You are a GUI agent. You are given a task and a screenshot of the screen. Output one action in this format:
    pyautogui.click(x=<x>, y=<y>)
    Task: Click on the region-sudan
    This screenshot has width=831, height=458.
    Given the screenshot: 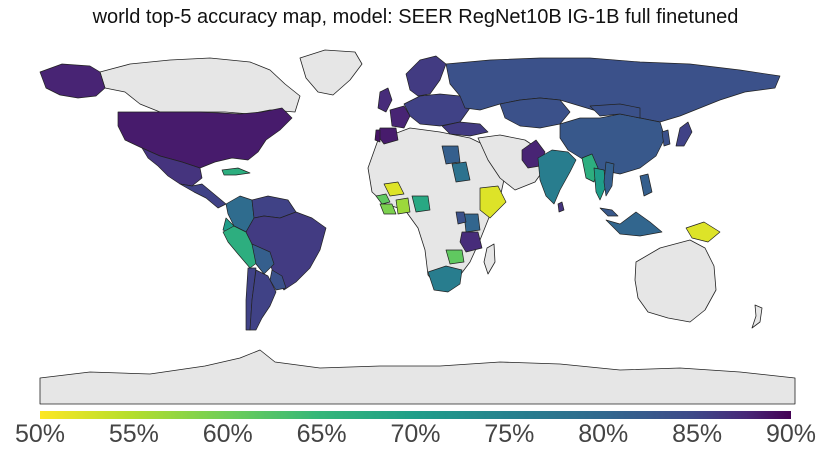 What is the action you would take?
    pyautogui.click(x=461, y=172)
    